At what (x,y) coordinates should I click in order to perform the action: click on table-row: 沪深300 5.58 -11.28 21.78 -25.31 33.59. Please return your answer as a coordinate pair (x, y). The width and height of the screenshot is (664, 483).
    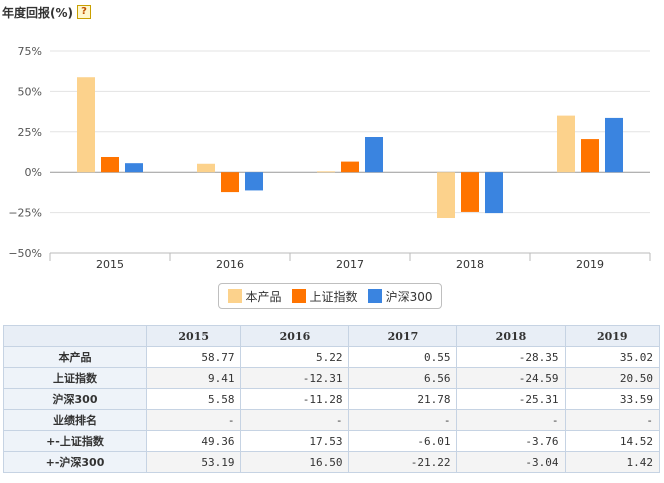
    Looking at the image, I should click on (331, 399).